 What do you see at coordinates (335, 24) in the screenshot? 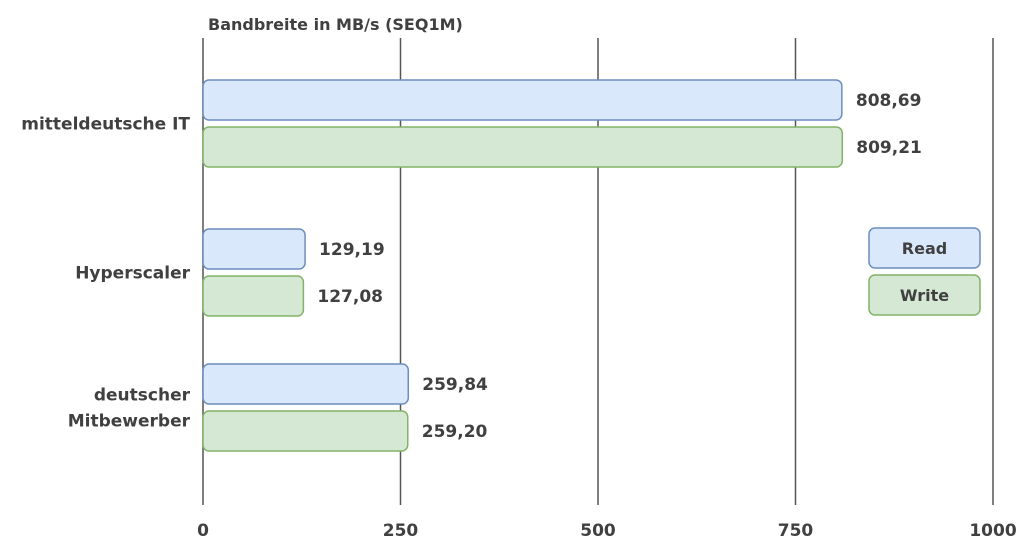
I see `chart-title: Bandbreite in MB/s (SEQ1M)` at bounding box center [335, 24].